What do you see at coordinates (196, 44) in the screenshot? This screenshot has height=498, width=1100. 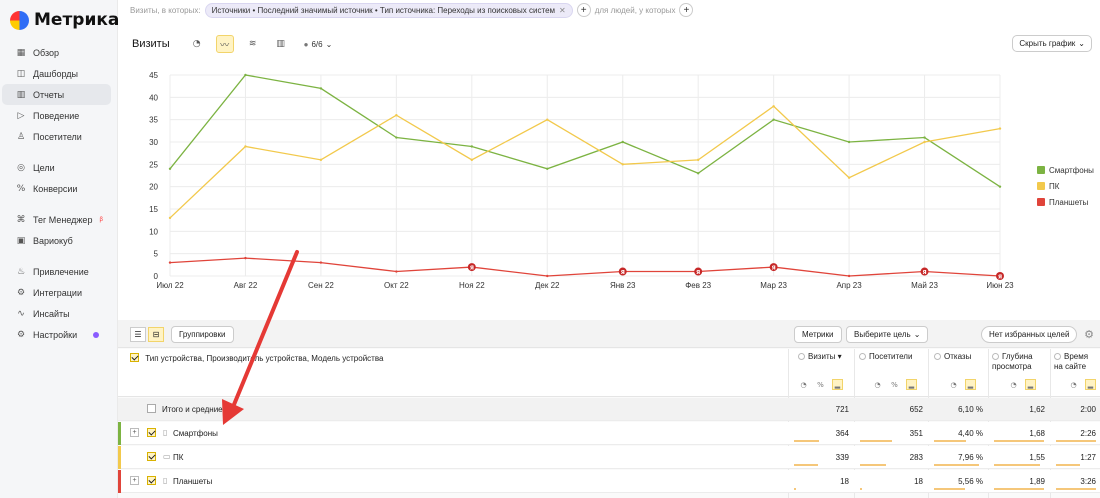 I see `pie-chart-icon: ◔` at bounding box center [196, 44].